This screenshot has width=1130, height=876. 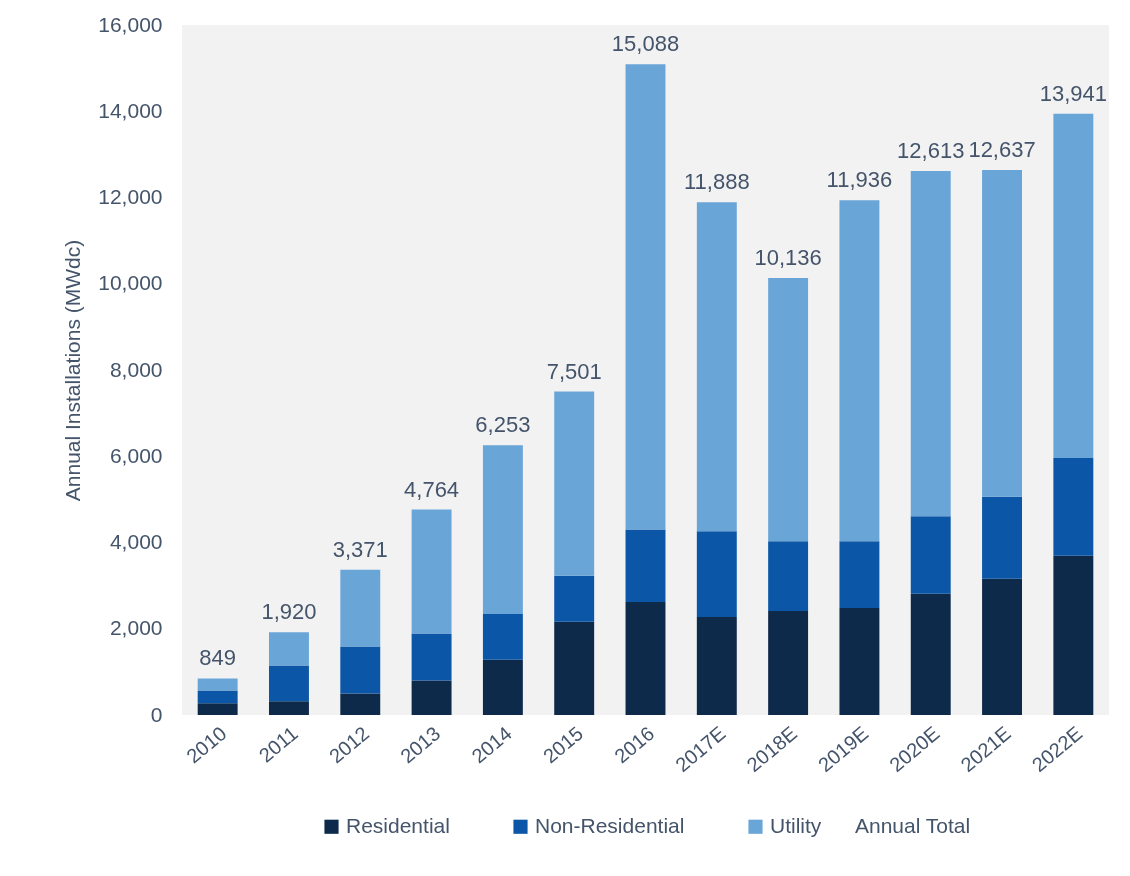 What do you see at coordinates (136, 628) in the screenshot?
I see `y-tick-label: 2,000` at bounding box center [136, 628].